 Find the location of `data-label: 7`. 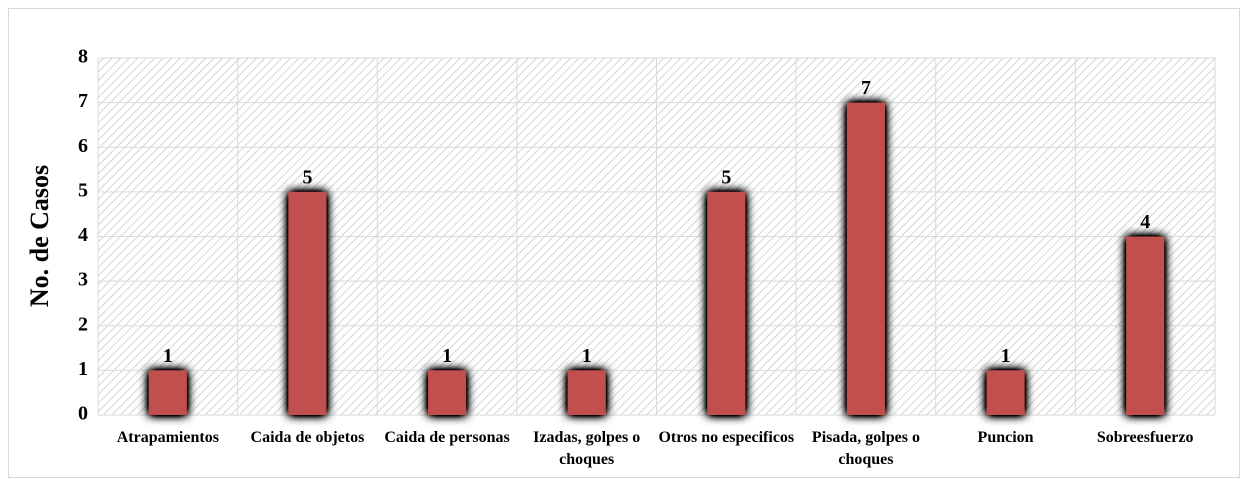

data-label: 7 is located at coordinates (866, 88).